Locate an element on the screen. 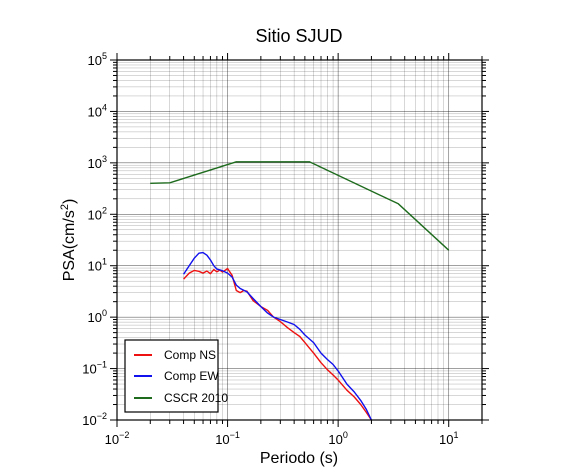 This screenshot has width=586, height=475. legend-label-comp-ew: Comp EW is located at coordinates (191, 376).